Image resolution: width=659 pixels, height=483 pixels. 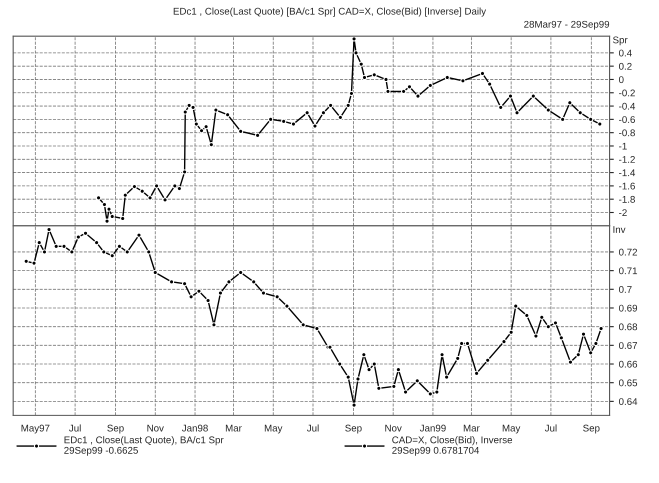 What do you see at coordinates (621, 80) in the screenshot?
I see `y-tick-label: 0` at bounding box center [621, 80].